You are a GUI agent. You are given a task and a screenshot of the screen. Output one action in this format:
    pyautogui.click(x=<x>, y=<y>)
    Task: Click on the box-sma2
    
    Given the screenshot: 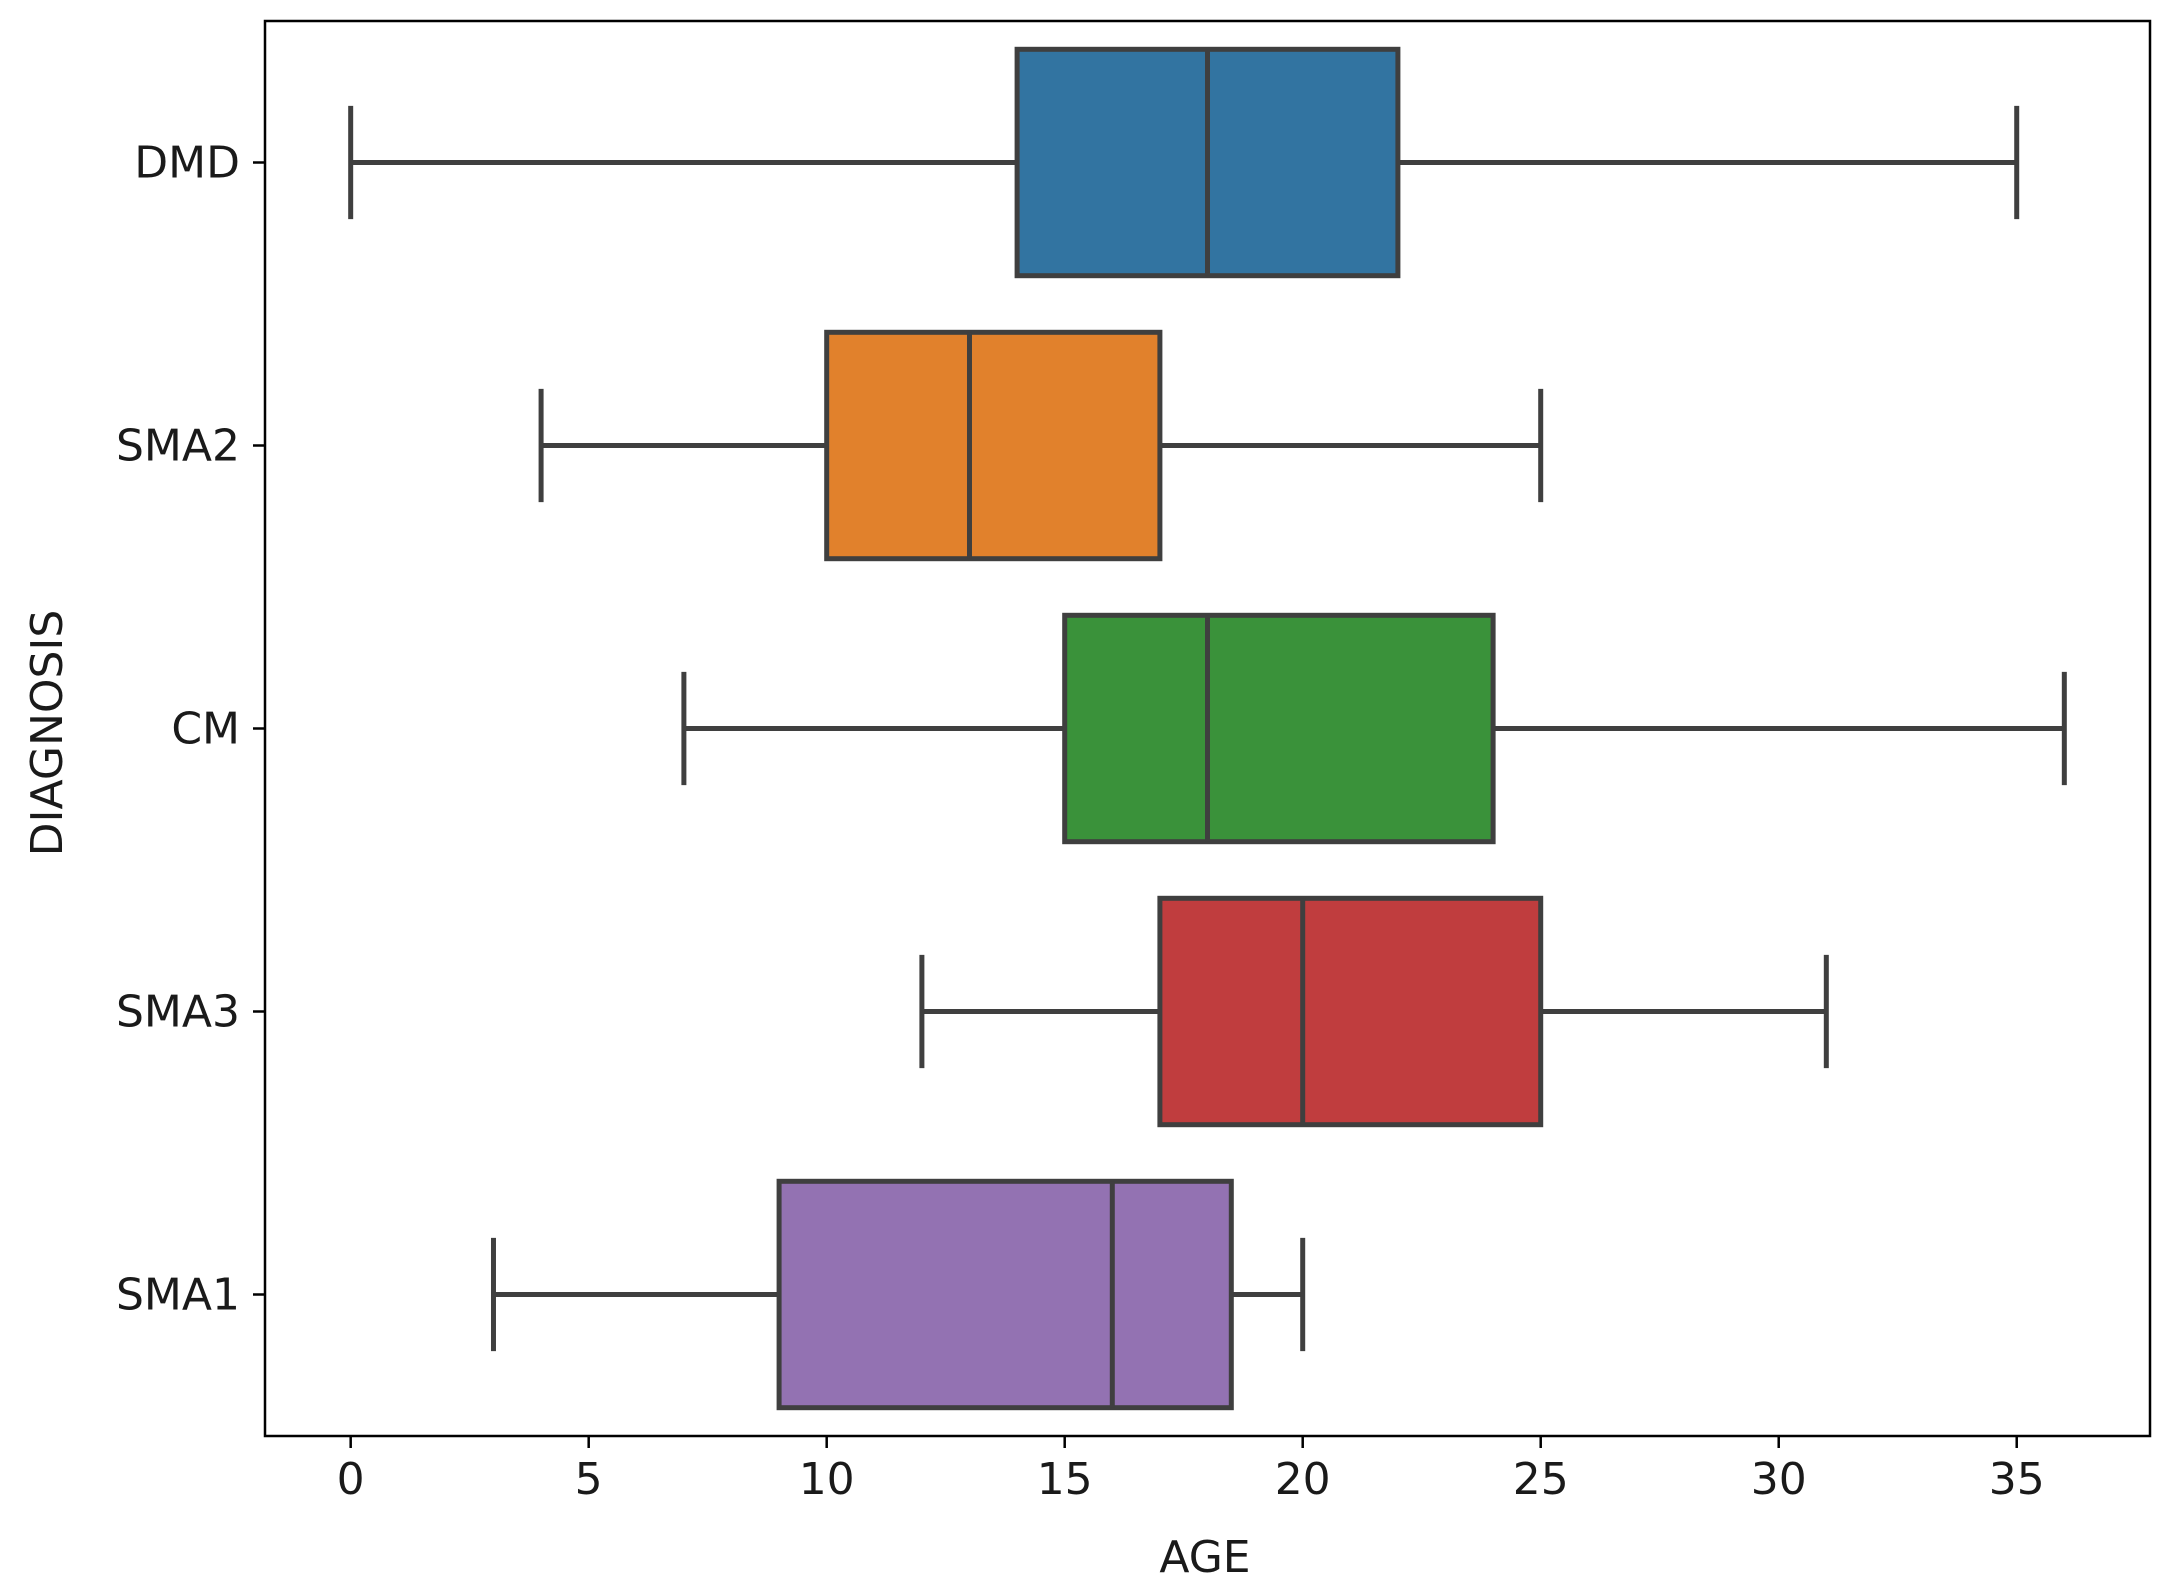 What is the action you would take?
    pyautogui.click(x=1041, y=445)
    